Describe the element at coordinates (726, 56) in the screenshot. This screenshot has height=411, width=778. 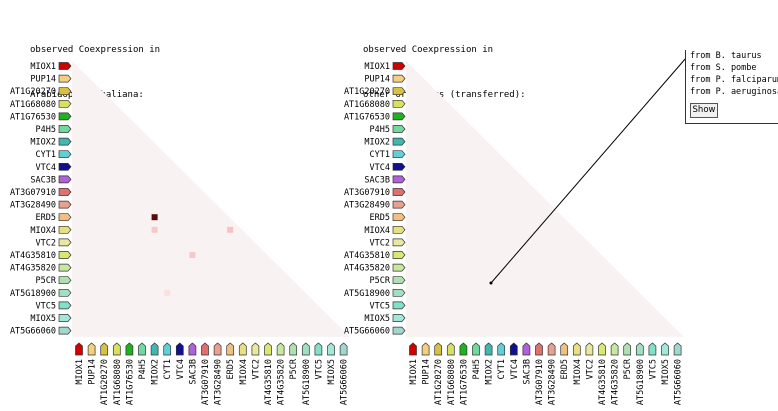
I see `legend-item-b-taurus: from B. taurus` at that location.